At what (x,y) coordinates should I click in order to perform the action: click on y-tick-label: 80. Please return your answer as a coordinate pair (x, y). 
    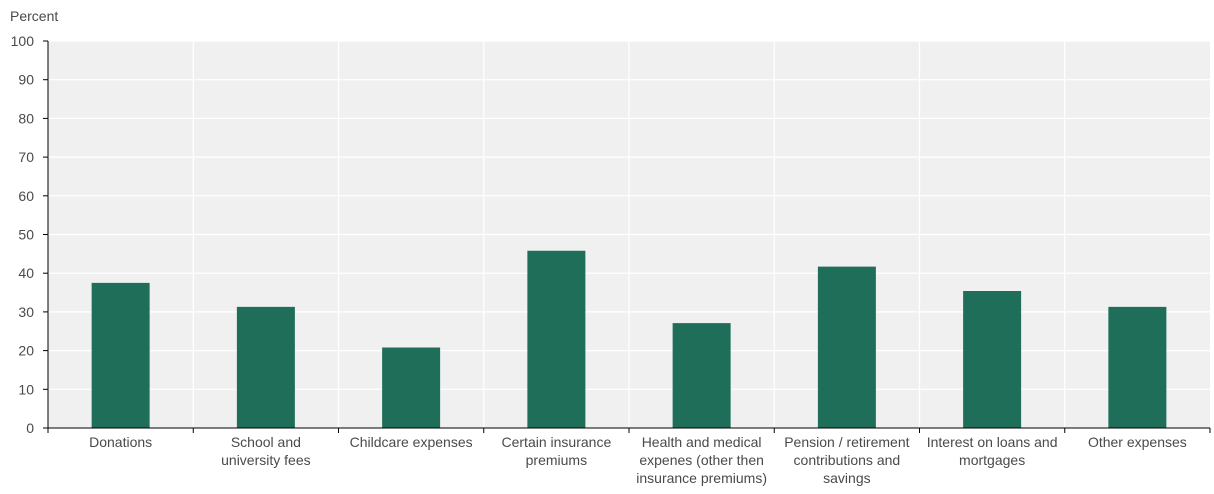
    Looking at the image, I should click on (26, 118).